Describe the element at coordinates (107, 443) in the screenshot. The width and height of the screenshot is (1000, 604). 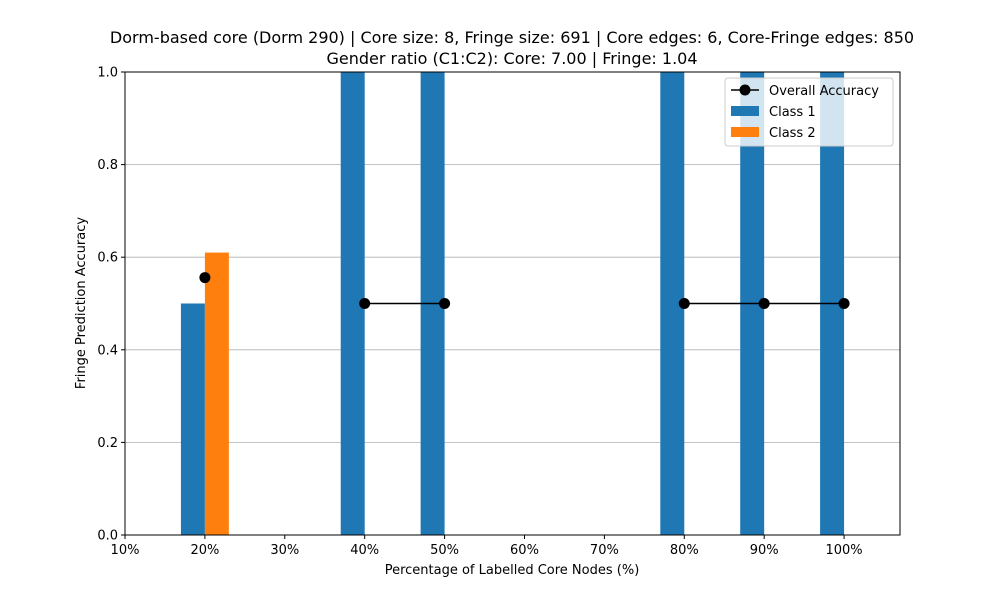
I see `y-tick-label: 0.2` at that location.